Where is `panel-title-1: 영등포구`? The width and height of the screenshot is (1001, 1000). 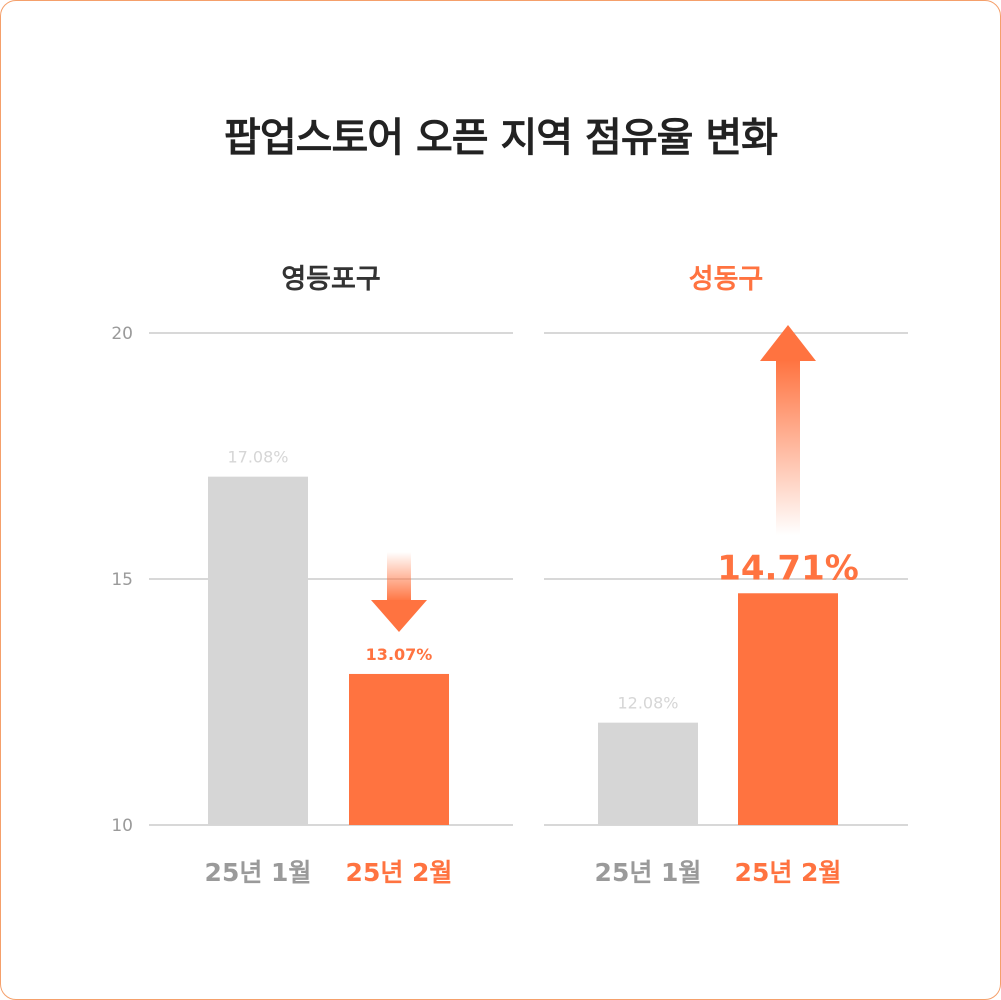
panel-title-1: 영등포구 is located at coordinates (330, 279).